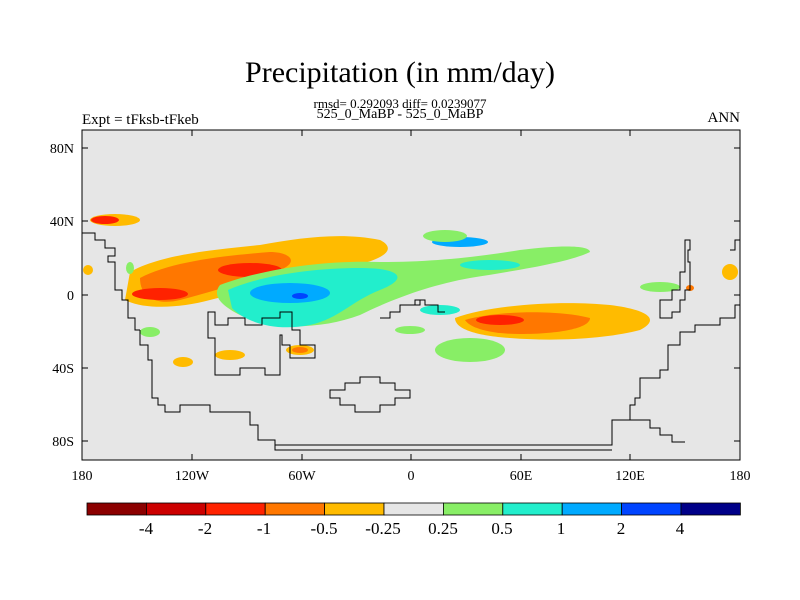 Image resolution: width=800 pixels, height=600 pixels. Describe the element at coordinates (63, 442) in the screenshot. I see `y-tick-label: 80S` at that location.